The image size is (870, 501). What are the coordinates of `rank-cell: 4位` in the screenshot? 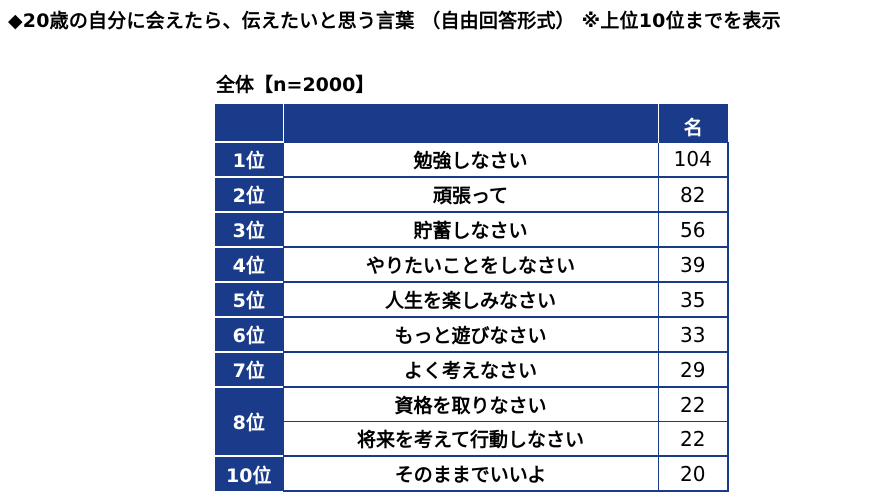 It's located at (249, 264).